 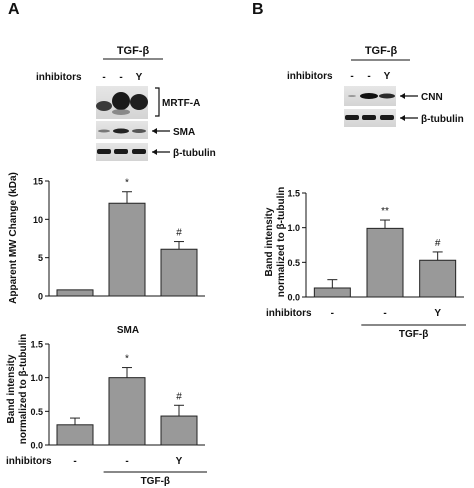 What do you see at coordinates (36, 378) in the screenshot?
I see `chart-a-sma-ytick-label: 1.0` at bounding box center [36, 378].